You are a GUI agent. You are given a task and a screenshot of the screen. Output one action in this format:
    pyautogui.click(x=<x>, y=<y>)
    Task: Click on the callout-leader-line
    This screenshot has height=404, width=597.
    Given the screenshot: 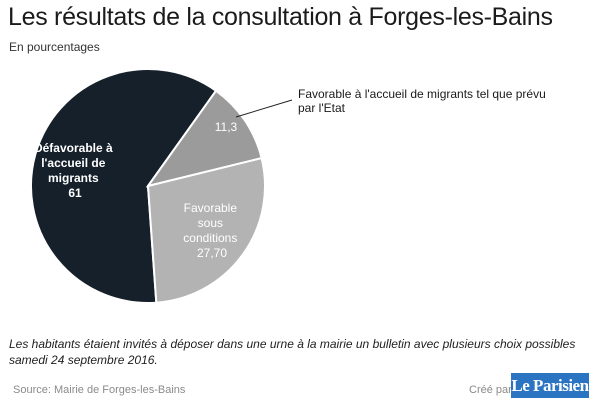 What is the action you would take?
    pyautogui.click(x=264, y=108)
    